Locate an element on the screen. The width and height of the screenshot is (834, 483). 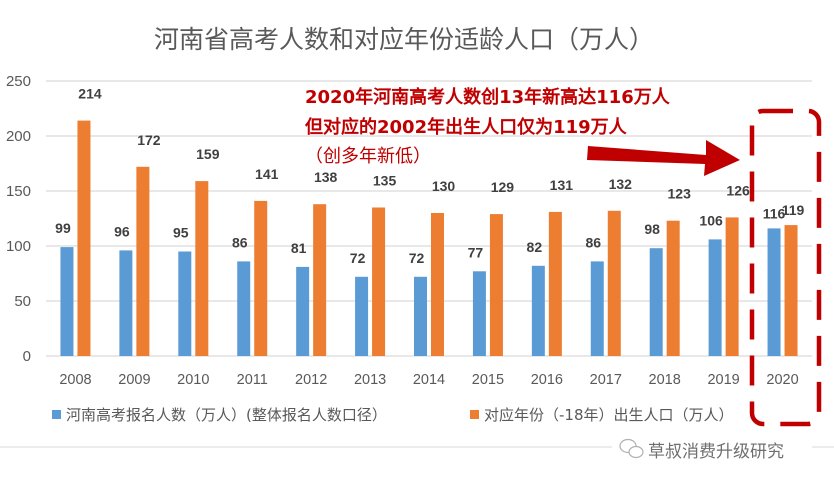
data-label-births: 126 is located at coordinates (738, 190).